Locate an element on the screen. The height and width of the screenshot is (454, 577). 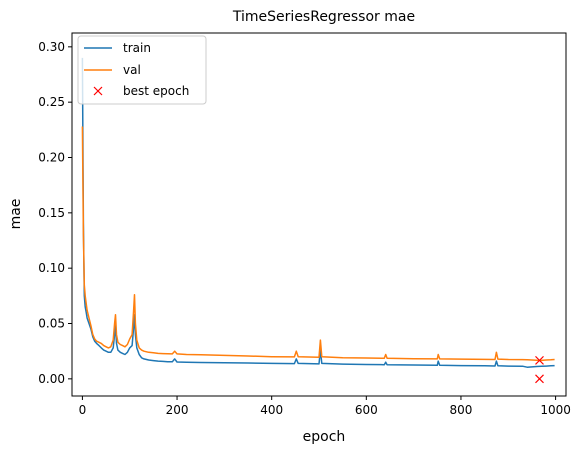
y-tick-label: 0.00 is located at coordinates (51, 379).